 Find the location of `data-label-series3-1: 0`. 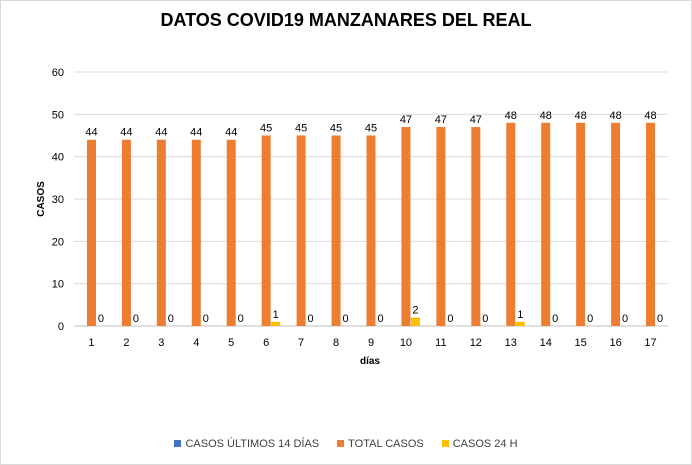

data-label-series3-1: 0 is located at coordinates (101, 319).